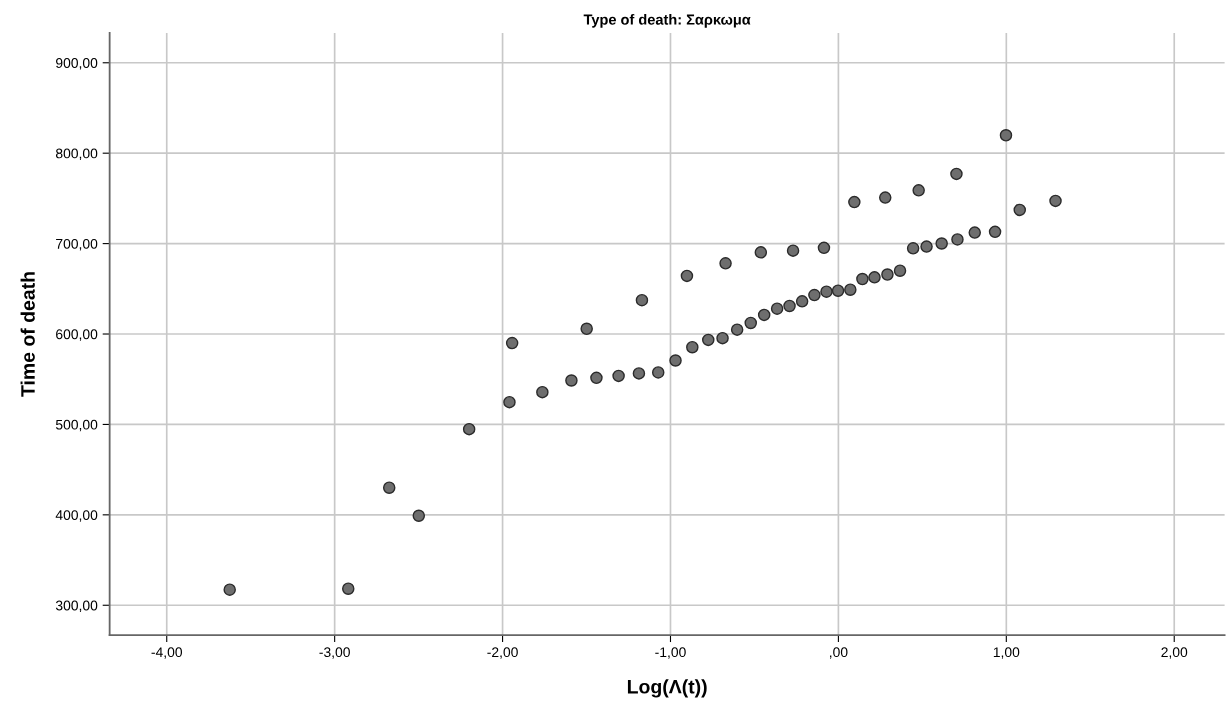  Describe the element at coordinates (77, 335) in the screenshot. I see `y-tick-label: 600,00` at that location.